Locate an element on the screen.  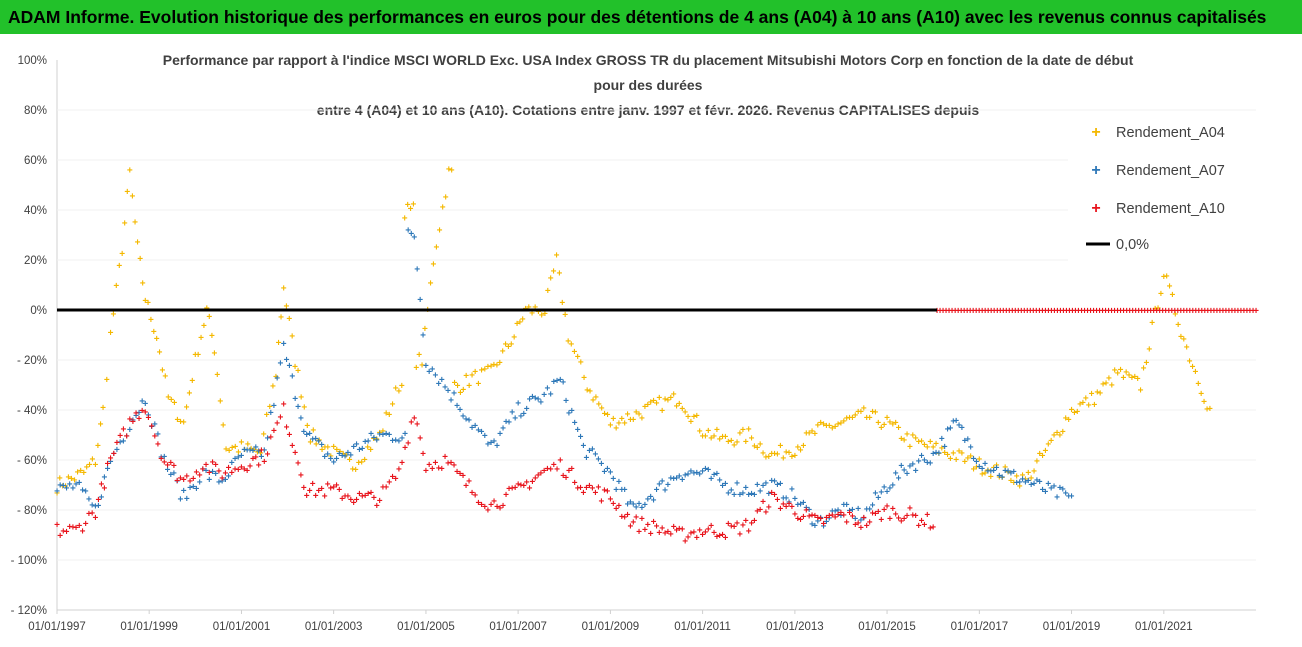
legend-label-a07: Rendement_A07 is located at coordinates (1170, 171).